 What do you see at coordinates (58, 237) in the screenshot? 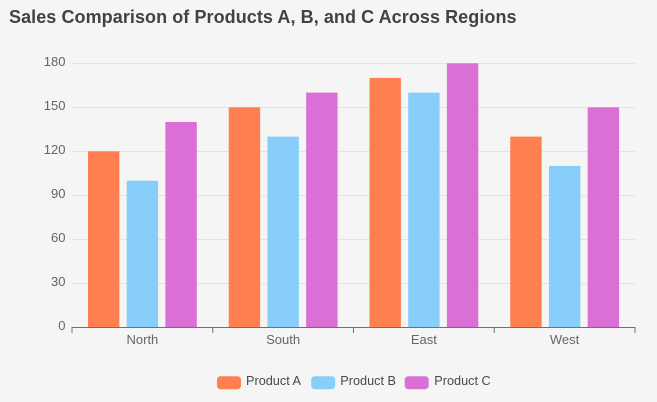
I see `svg-text: 60` at bounding box center [58, 237].